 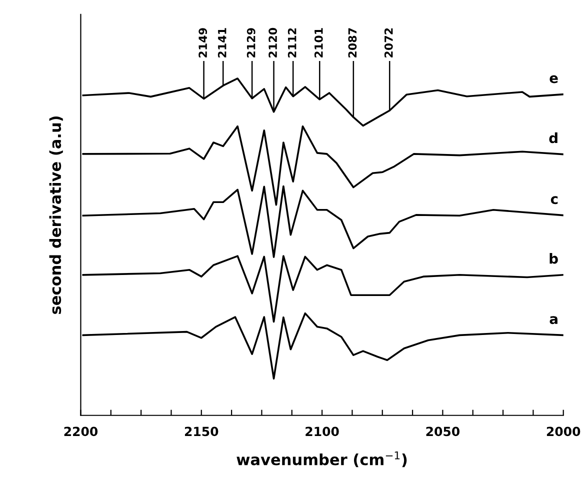 What do you see at coordinates (443, 431) in the screenshot?
I see `x-tick-label: 2050` at bounding box center [443, 431].